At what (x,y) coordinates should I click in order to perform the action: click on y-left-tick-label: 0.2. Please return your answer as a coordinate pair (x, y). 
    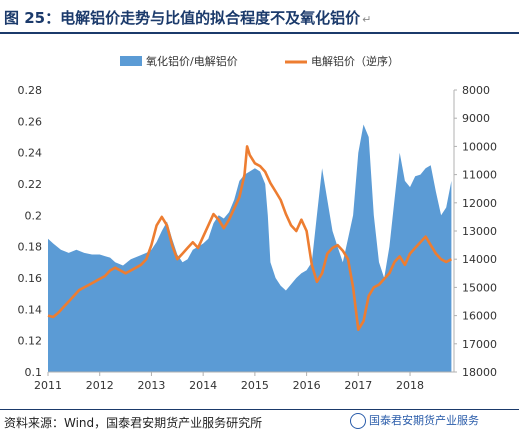
    Looking at the image, I should click on (34, 215).